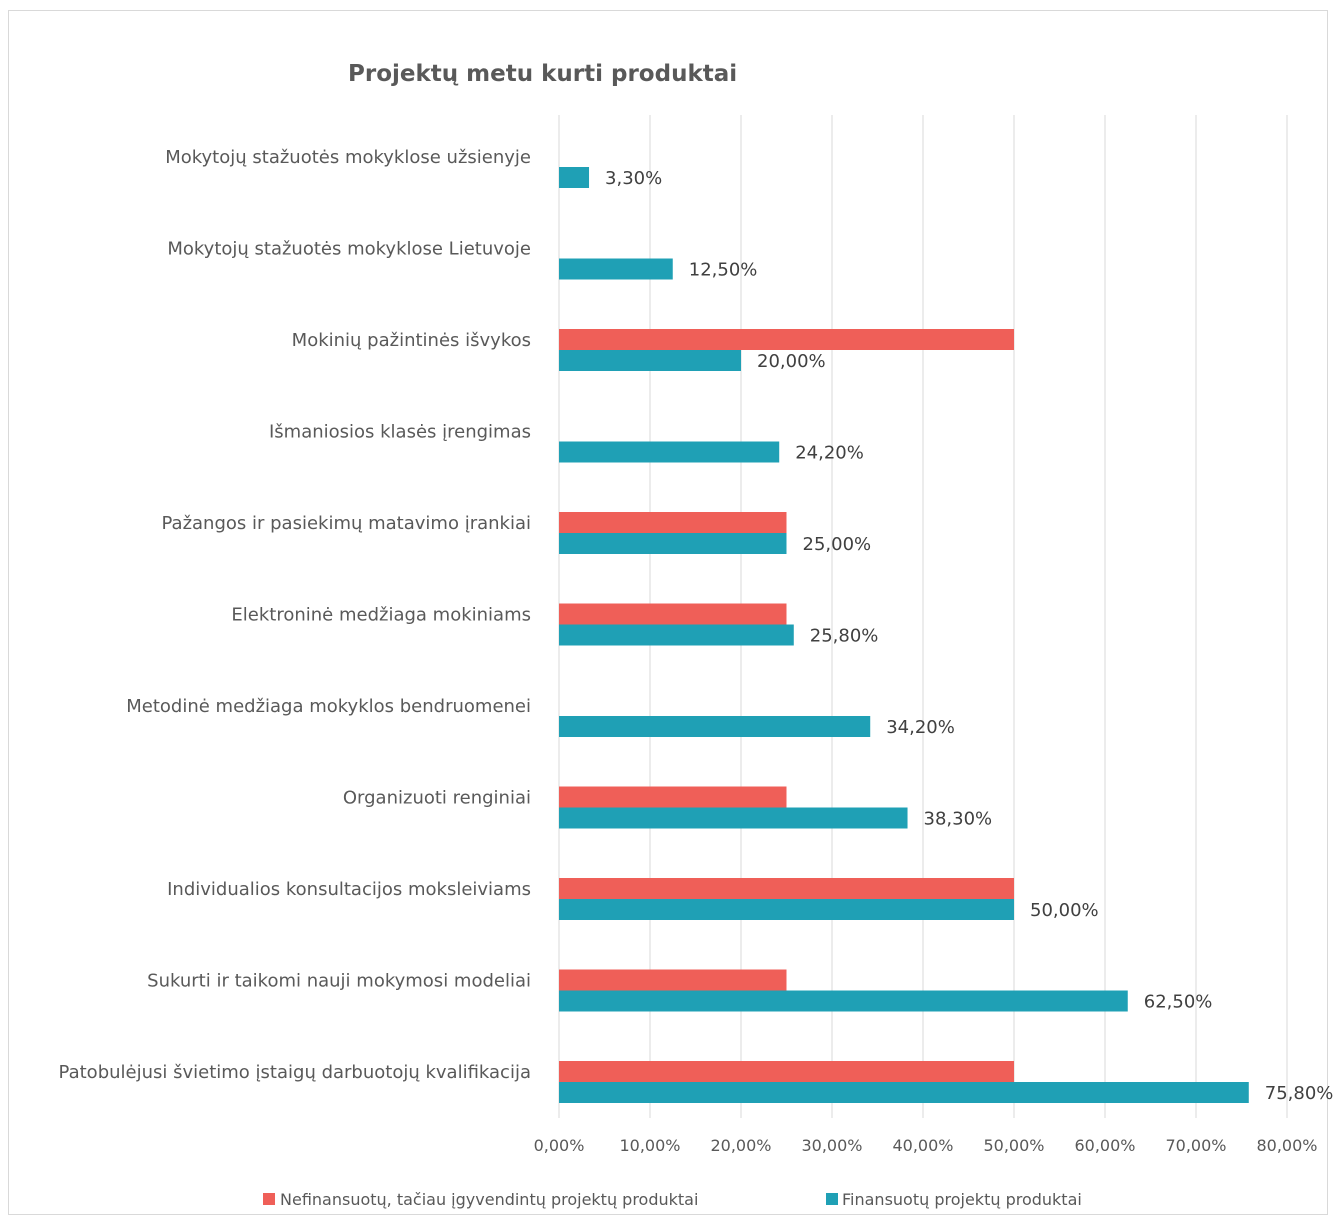  I want to click on data-label: 12,50%, so click(723, 270).